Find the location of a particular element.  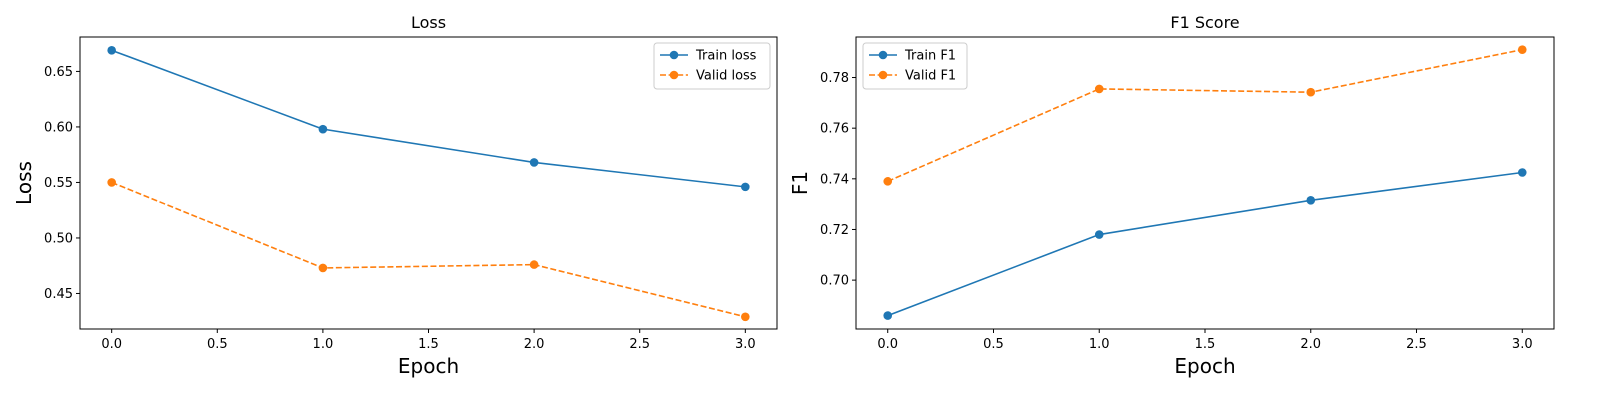

y-tick-label: 0.78 is located at coordinates (834, 78).